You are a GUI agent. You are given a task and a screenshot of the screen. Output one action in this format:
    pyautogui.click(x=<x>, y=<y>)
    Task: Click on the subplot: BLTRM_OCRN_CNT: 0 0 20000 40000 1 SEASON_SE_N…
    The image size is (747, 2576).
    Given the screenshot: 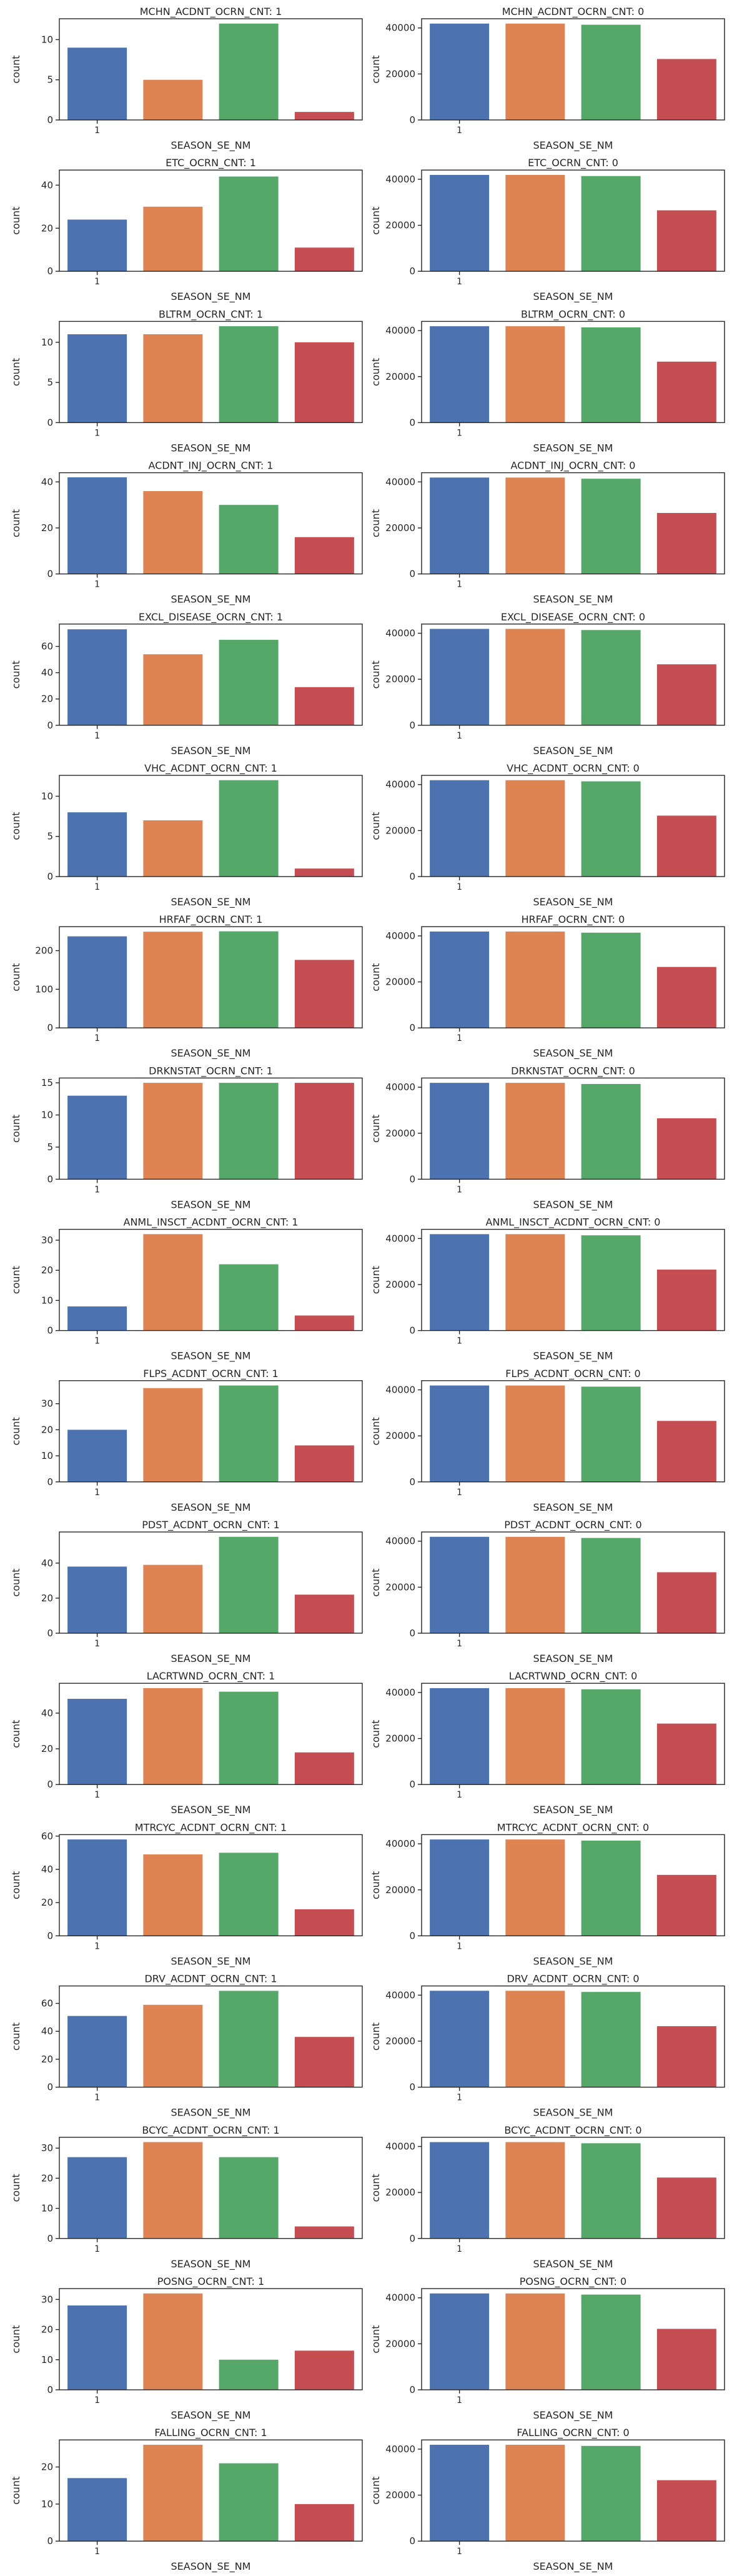 What is the action you would take?
    pyautogui.click(x=547, y=381)
    